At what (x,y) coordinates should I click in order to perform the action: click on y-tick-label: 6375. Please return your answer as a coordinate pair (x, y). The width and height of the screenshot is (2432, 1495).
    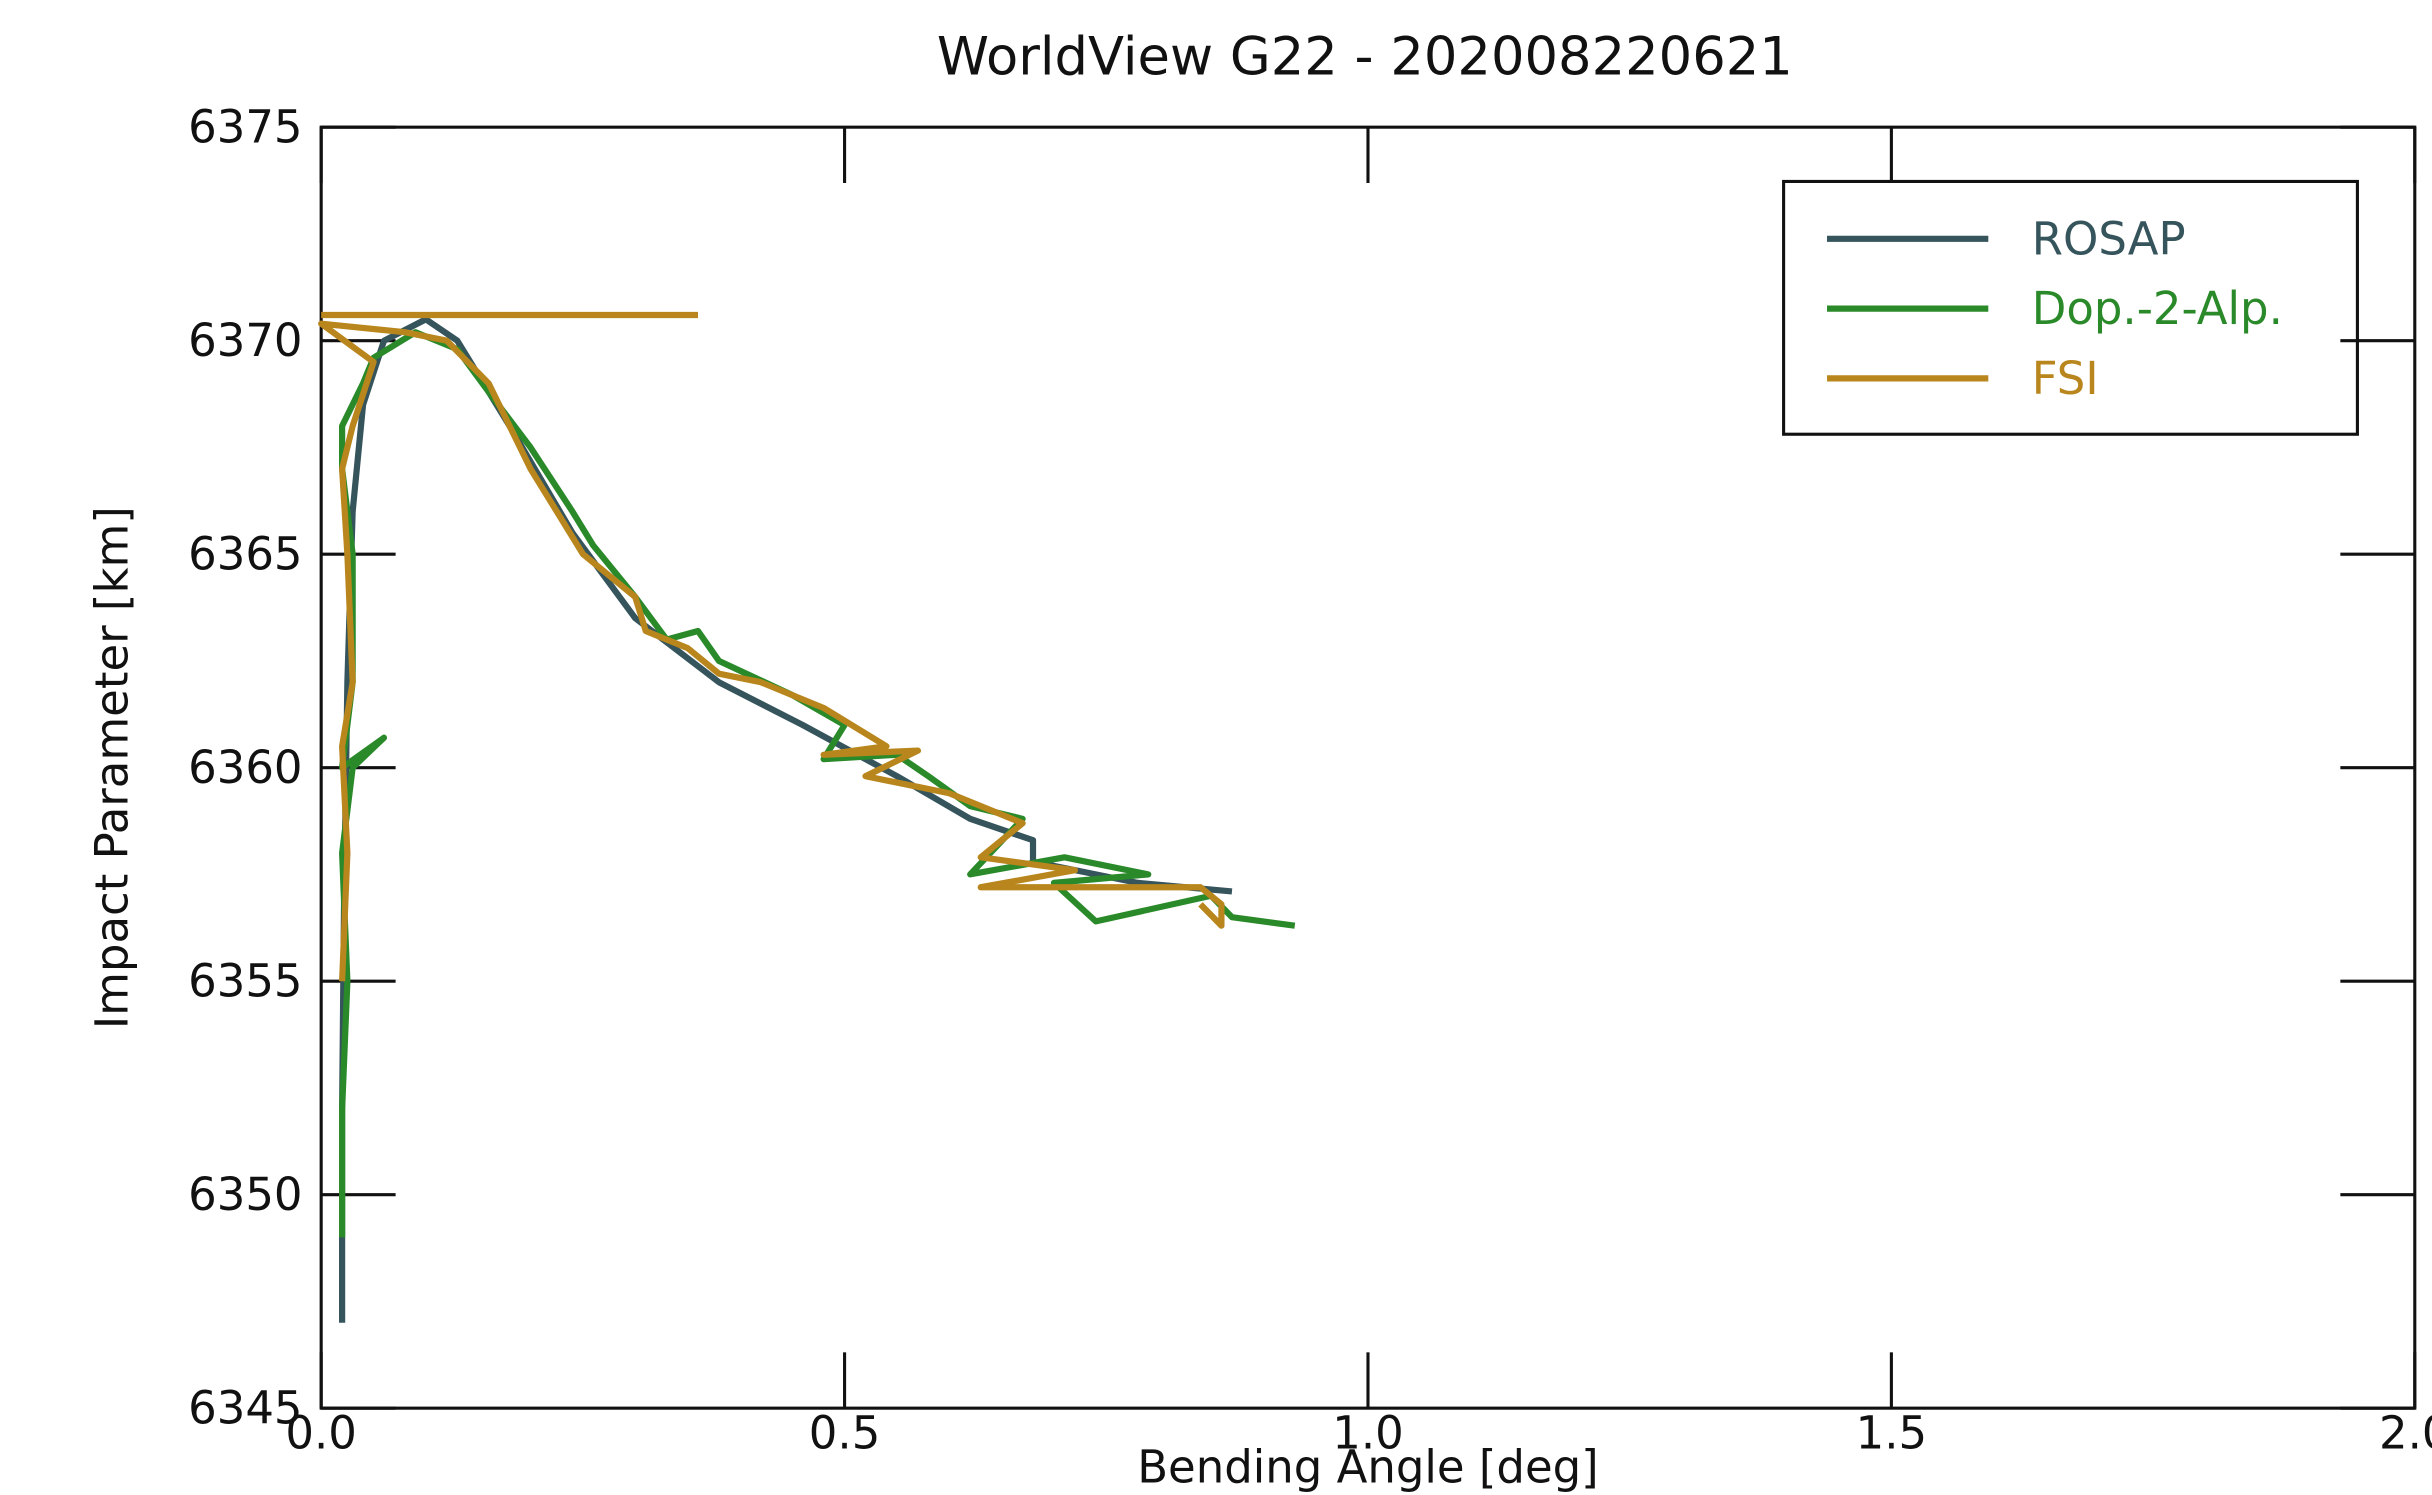
    Looking at the image, I should click on (245, 127).